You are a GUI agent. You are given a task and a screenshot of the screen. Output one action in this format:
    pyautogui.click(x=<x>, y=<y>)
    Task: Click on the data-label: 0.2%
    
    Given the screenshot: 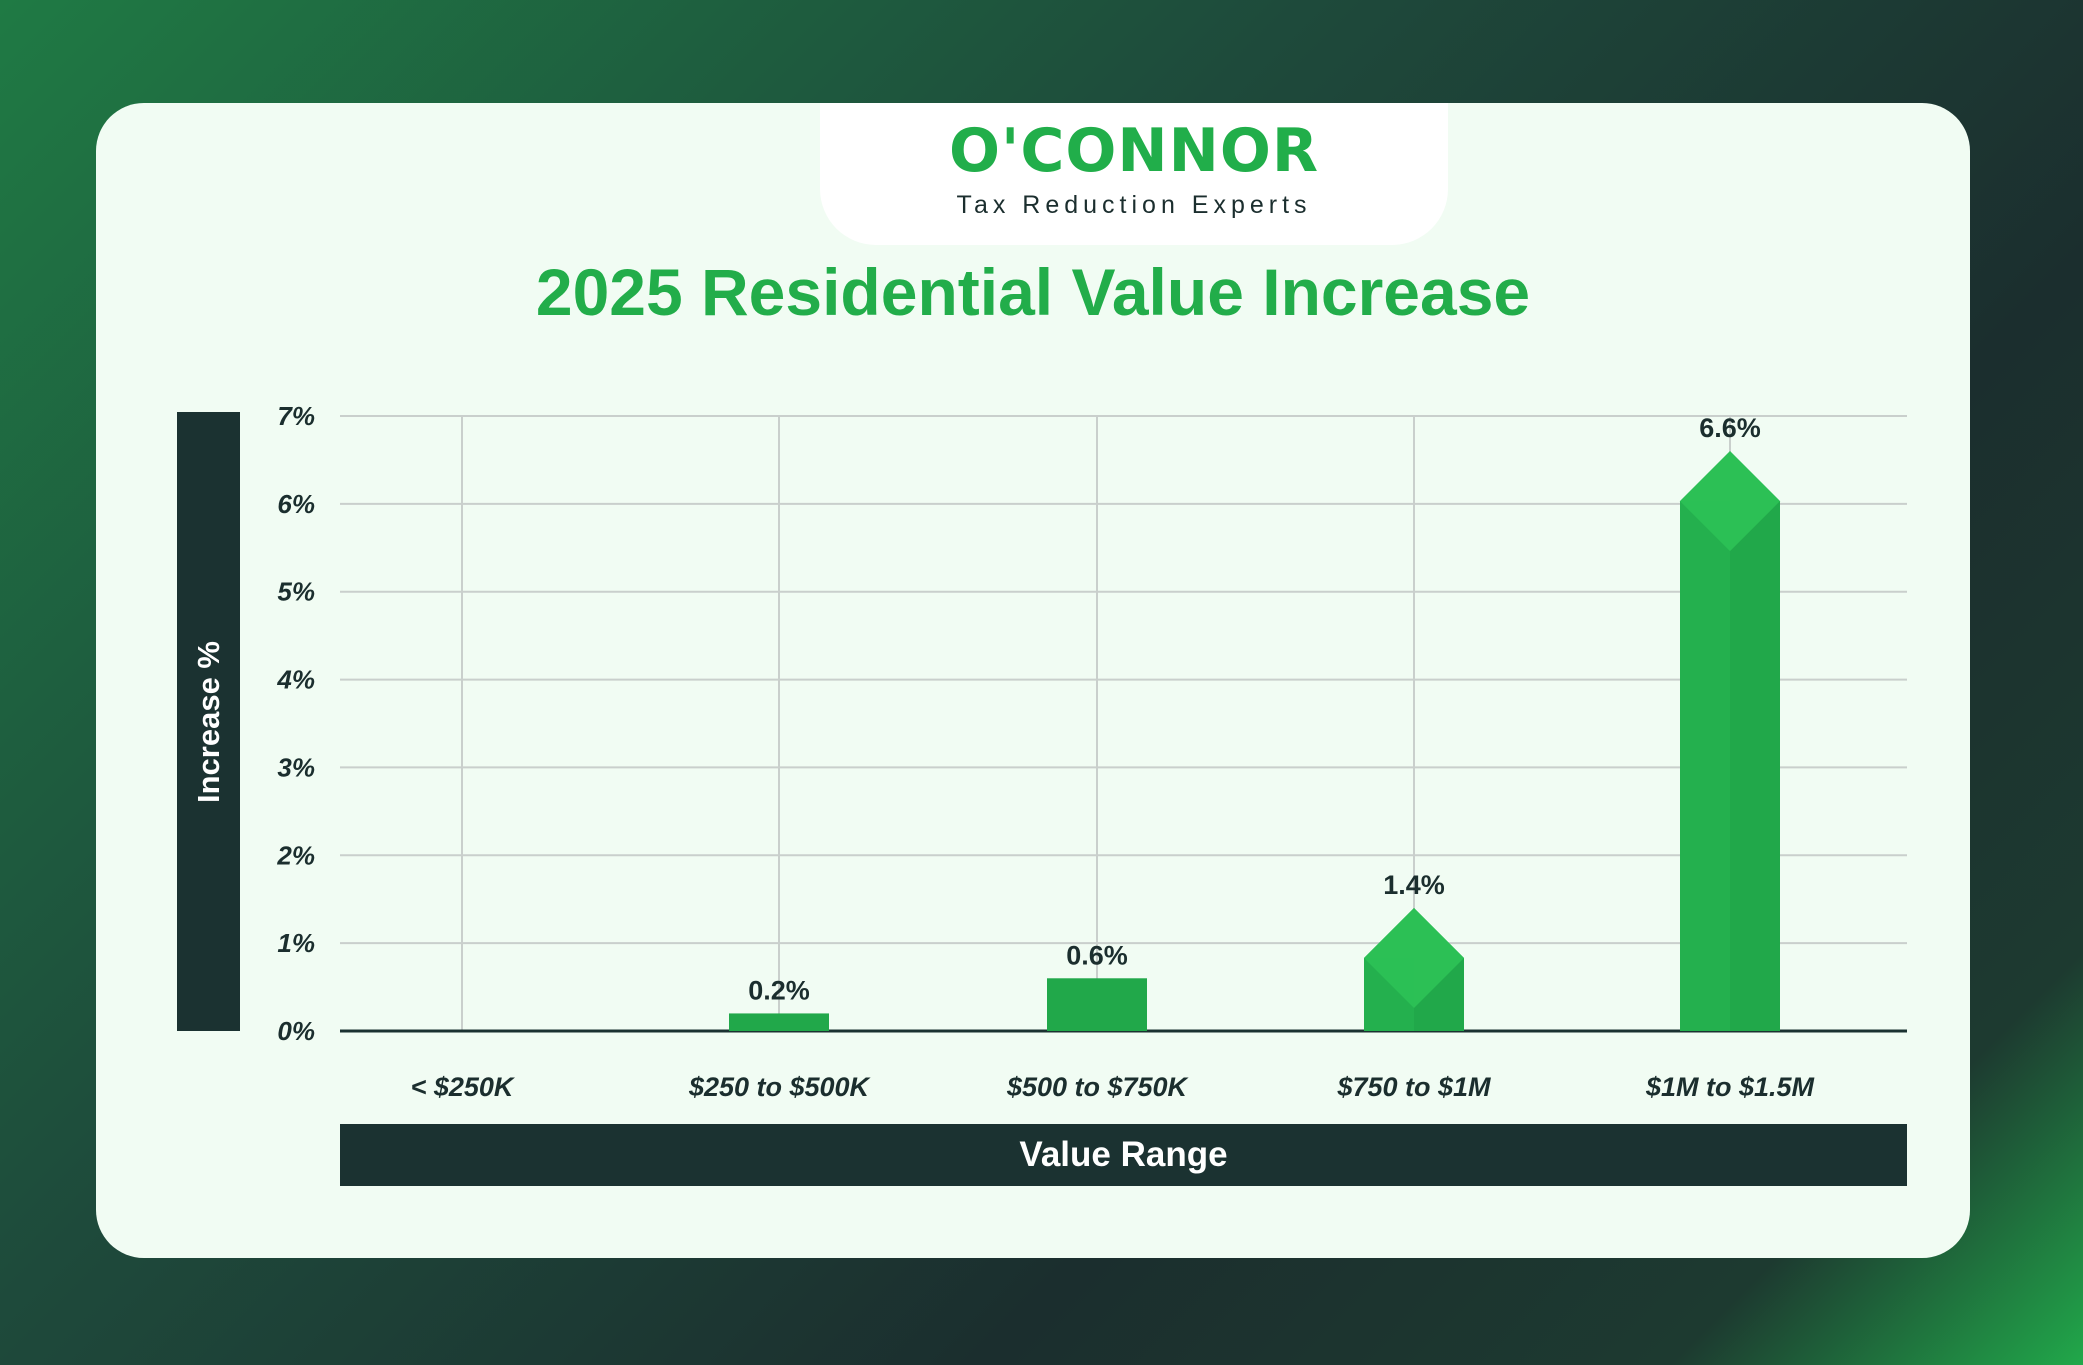 What is the action you would take?
    pyautogui.click(x=779, y=990)
    